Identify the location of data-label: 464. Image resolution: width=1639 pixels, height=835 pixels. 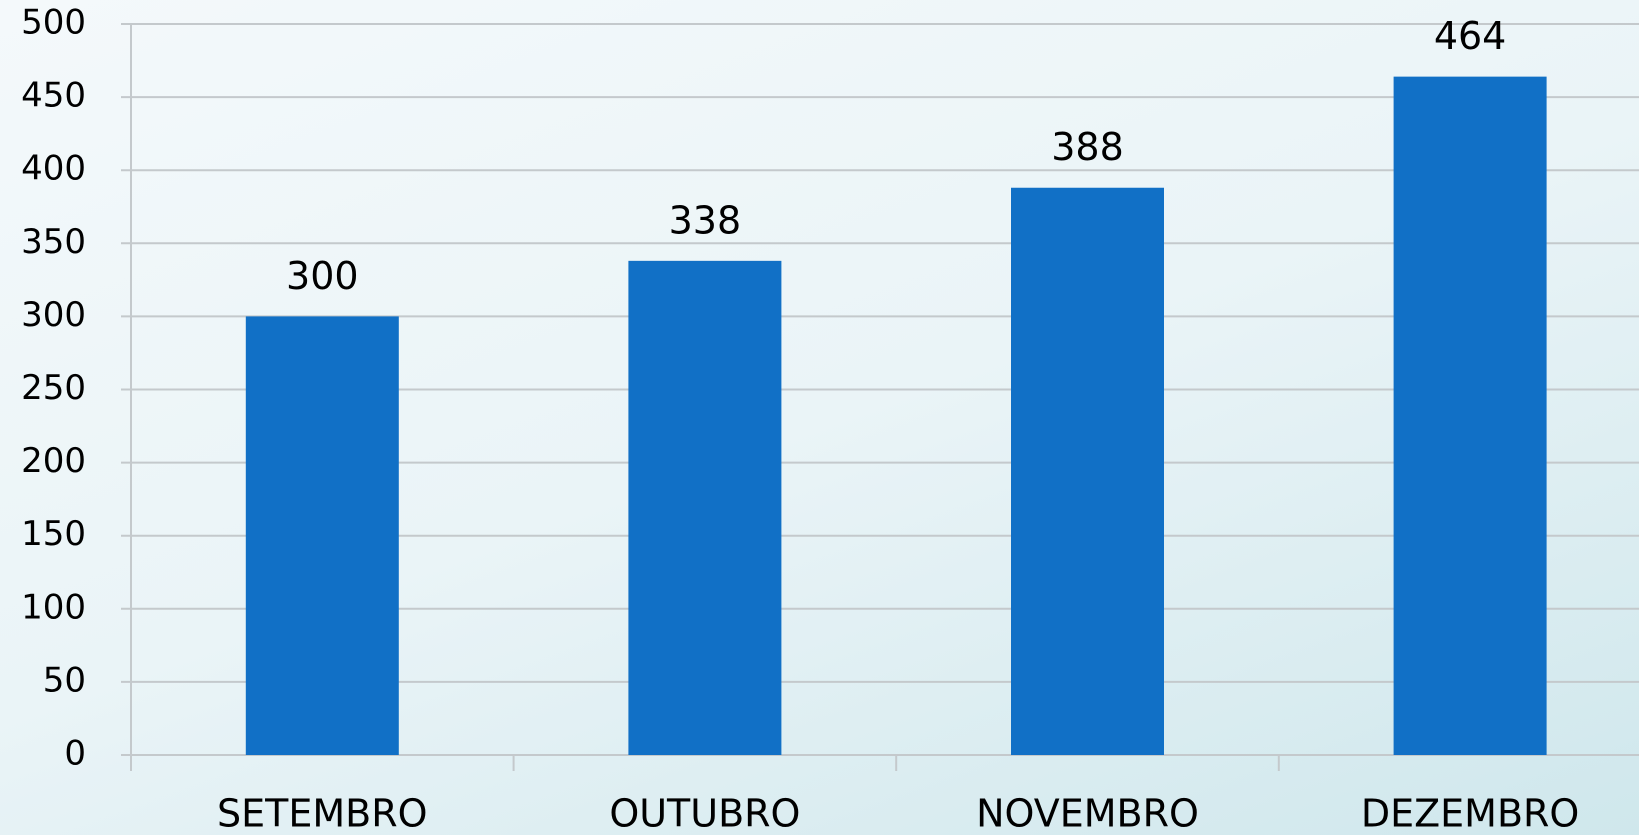
(1470, 36).